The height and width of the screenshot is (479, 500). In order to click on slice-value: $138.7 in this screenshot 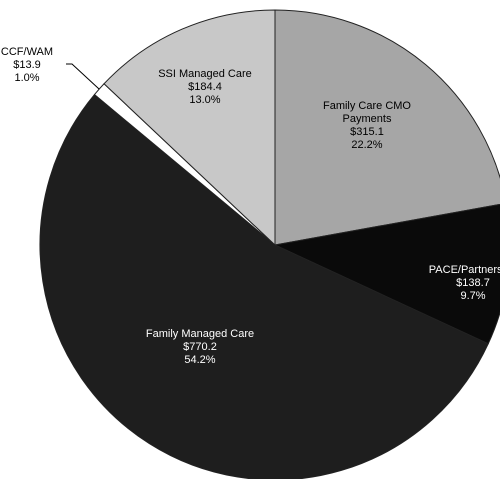, I will do `click(473, 283)`.